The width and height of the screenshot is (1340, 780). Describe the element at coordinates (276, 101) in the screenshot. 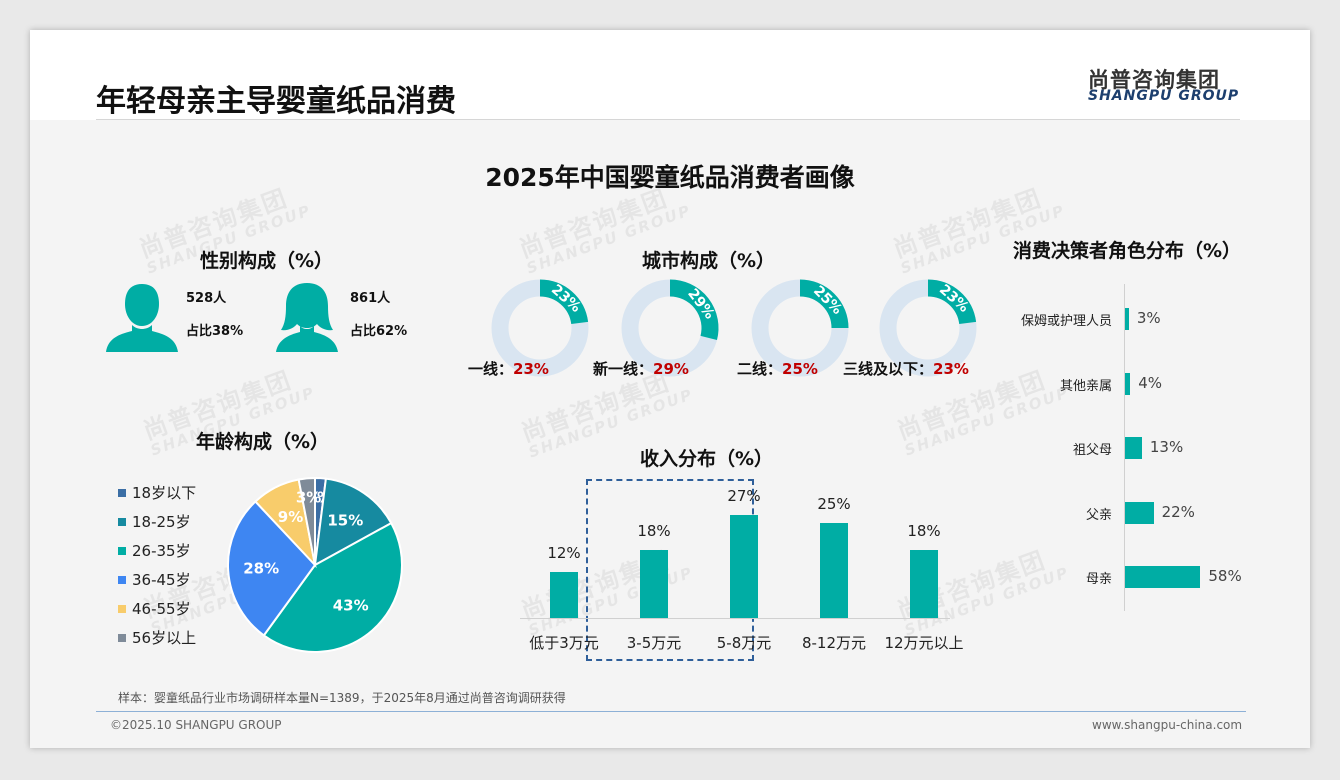

I see `page-title: 年轻母亲主导婴童纸品消费` at that location.